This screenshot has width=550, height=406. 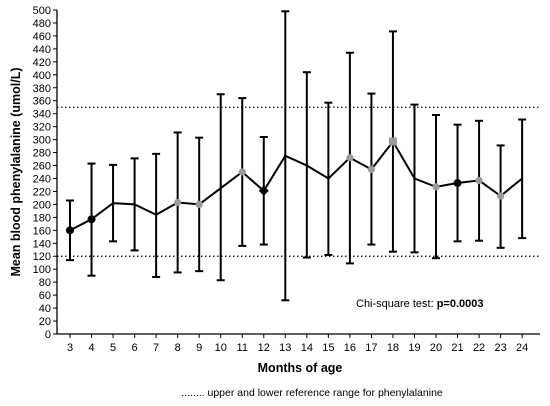 What do you see at coordinates (42, 128) in the screenshot?
I see `y-tick-label: 320` at bounding box center [42, 128].